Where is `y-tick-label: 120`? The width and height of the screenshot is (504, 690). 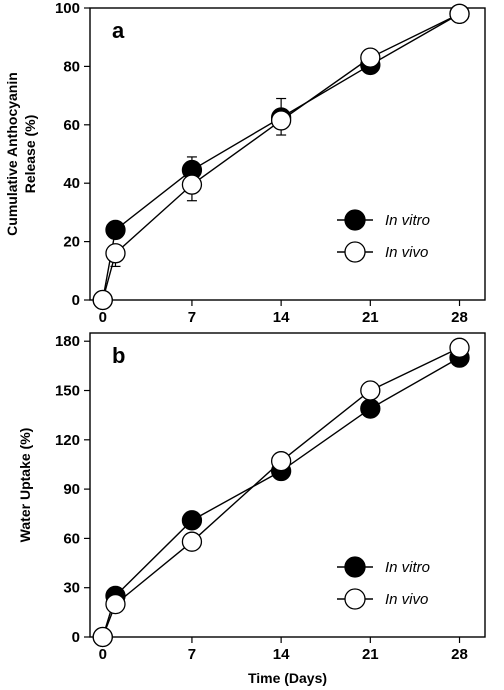 y-tick-label: 120 is located at coordinates (67, 440).